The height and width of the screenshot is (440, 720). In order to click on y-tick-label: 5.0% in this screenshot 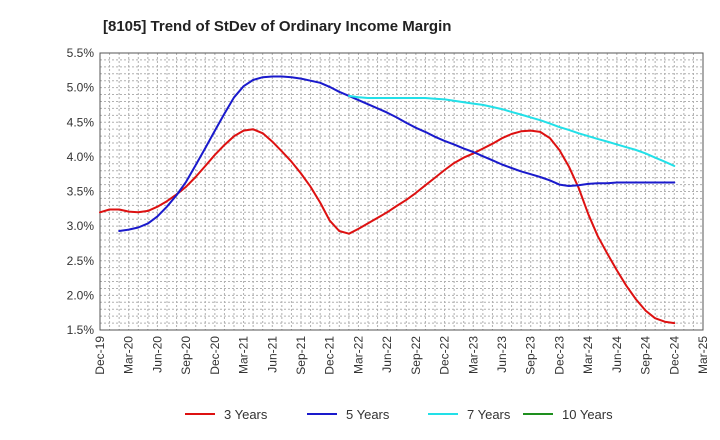, I will do `click(81, 88)`.